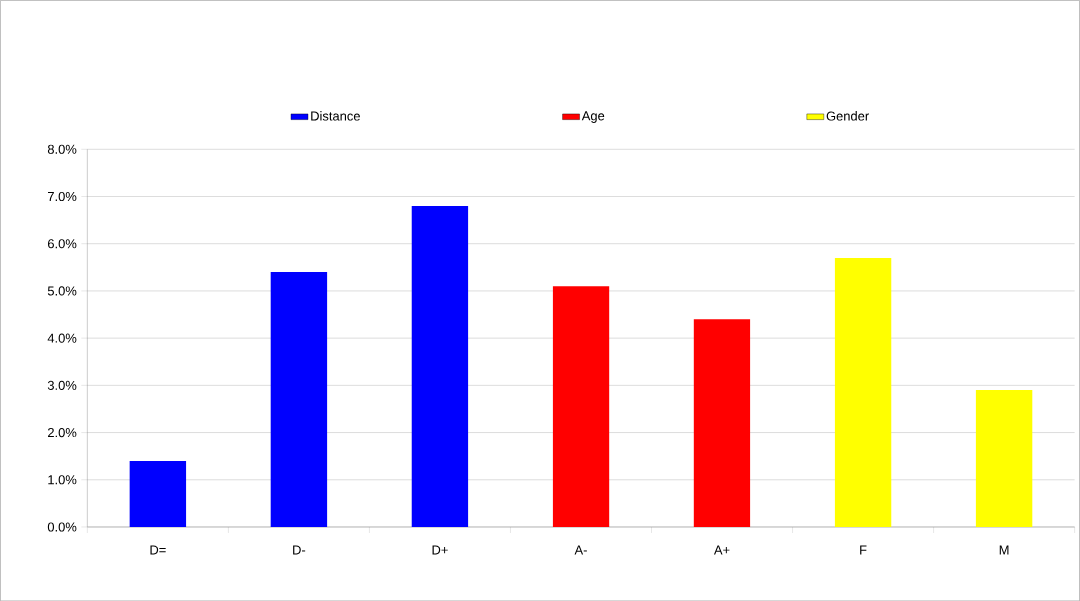  Describe the element at coordinates (1004, 550) in the screenshot. I see `x-tick-label: M` at that location.